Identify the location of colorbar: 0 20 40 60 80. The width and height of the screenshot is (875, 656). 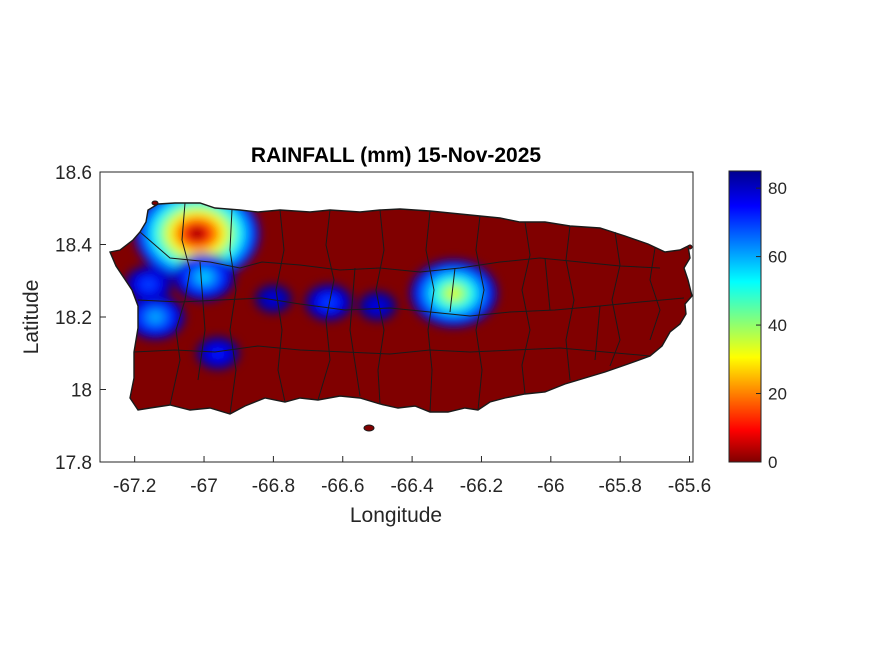
(757, 321).